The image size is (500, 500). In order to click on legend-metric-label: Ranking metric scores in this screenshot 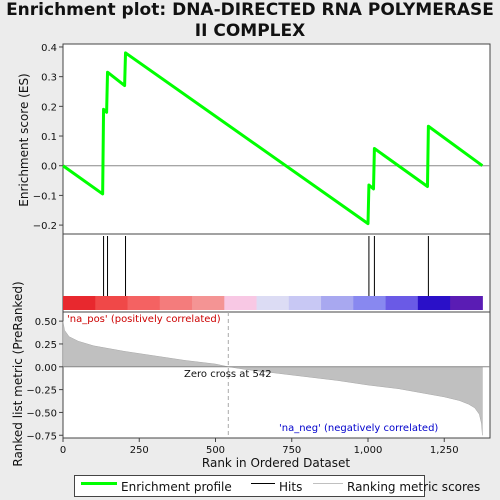, I will do `click(414, 487)`.